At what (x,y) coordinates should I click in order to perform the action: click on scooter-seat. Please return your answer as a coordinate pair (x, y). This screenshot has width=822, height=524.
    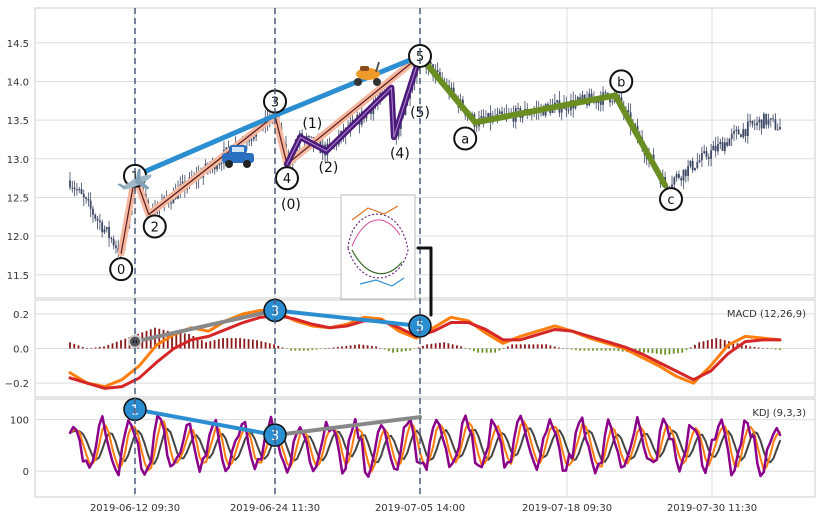
    Looking at the image, I should click on (364, 68).